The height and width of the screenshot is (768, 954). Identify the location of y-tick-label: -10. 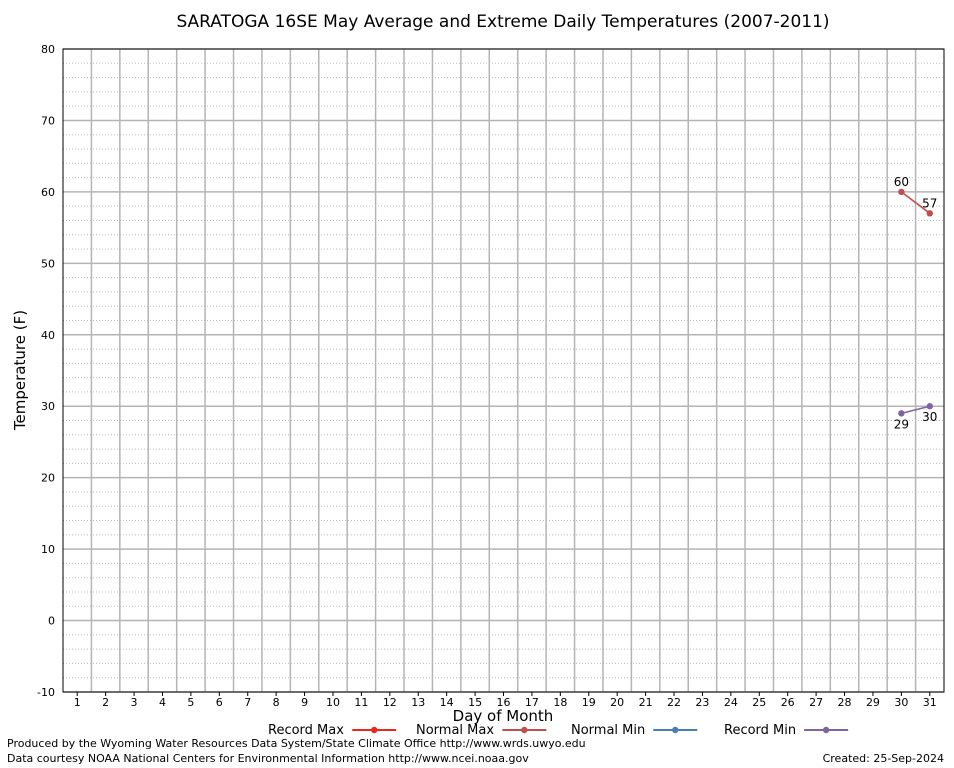
(46, 692).